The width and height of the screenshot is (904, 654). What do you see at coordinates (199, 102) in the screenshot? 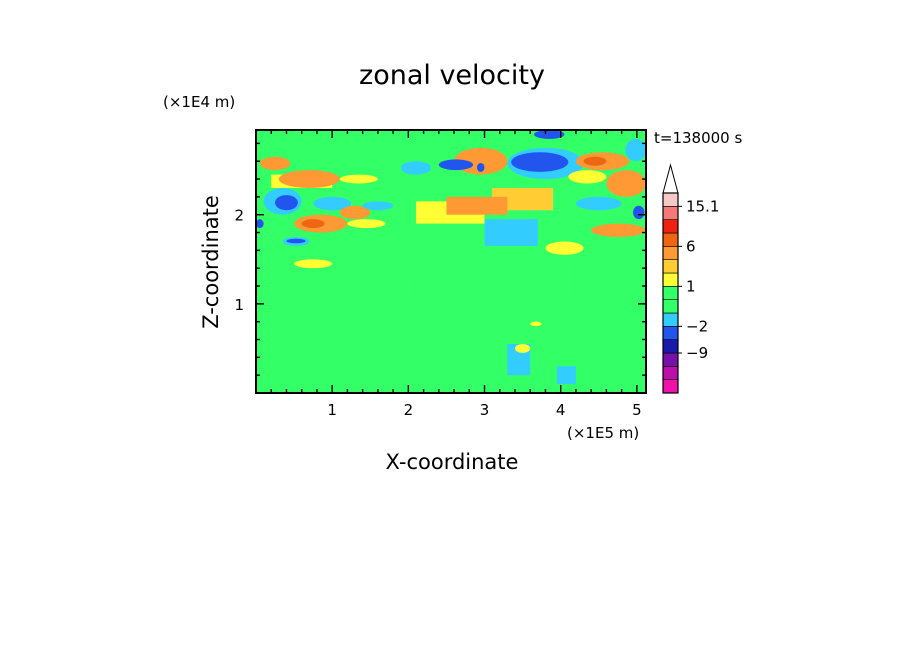
I see `y-unit-label: (×1E4 m)` at bounding box center [199, 102].